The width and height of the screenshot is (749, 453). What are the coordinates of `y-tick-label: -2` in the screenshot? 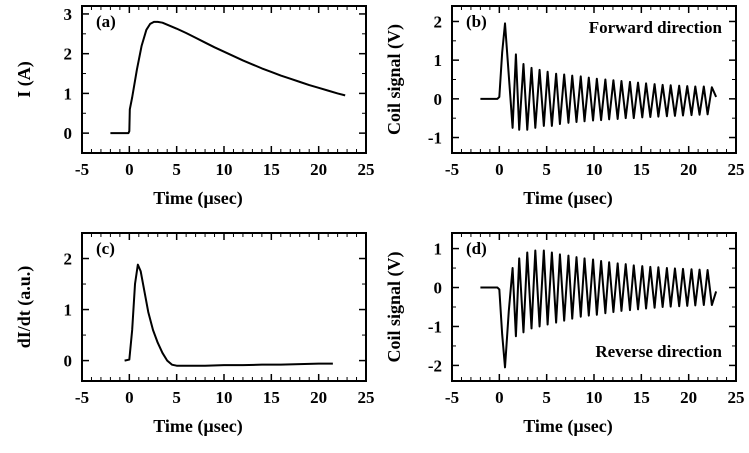 It's located at (435, 365).